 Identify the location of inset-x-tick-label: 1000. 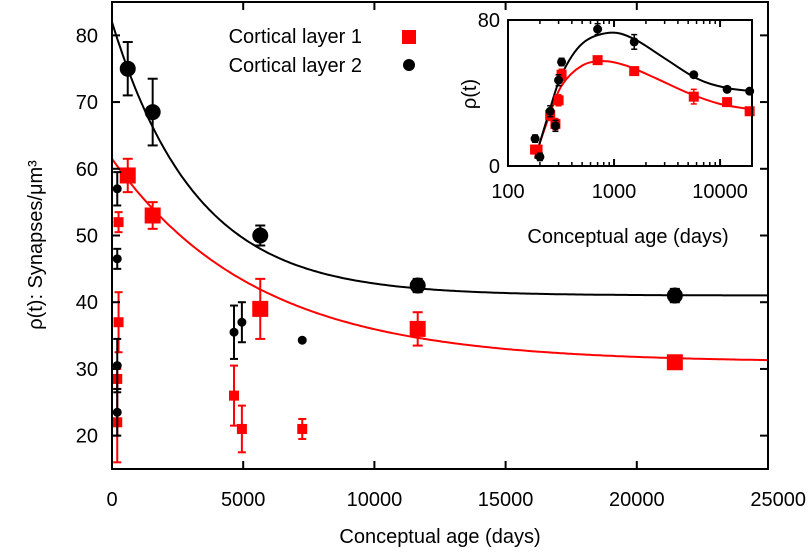
(614, 192).